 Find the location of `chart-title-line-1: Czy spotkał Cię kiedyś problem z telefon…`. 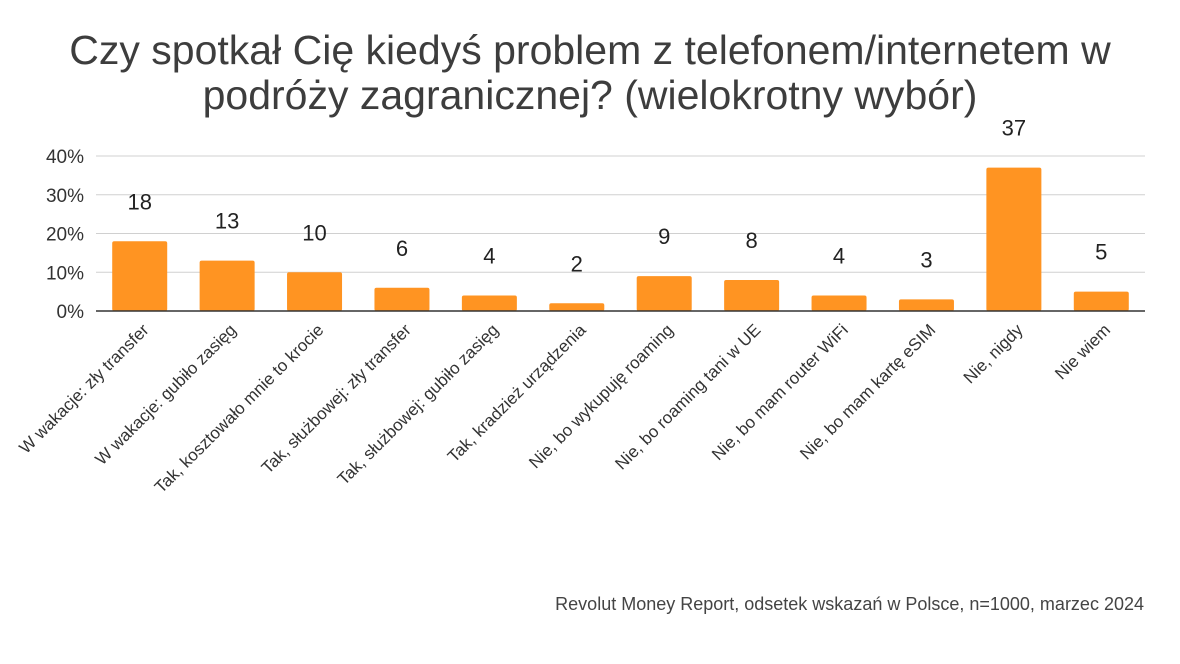

chart-title-line-1: Czy spotkał Cię kiedyś problem z telefon… is located at coordinates (590, 50).